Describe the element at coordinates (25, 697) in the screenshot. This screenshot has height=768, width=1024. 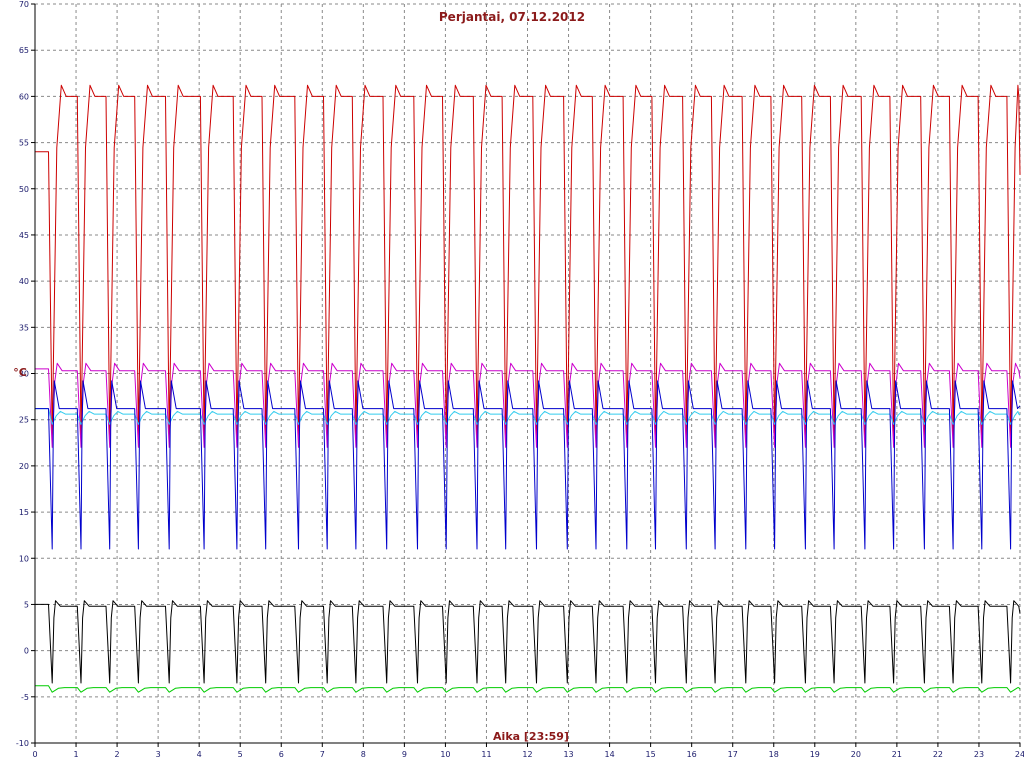
I see `y-tick-label: -5` at that location.